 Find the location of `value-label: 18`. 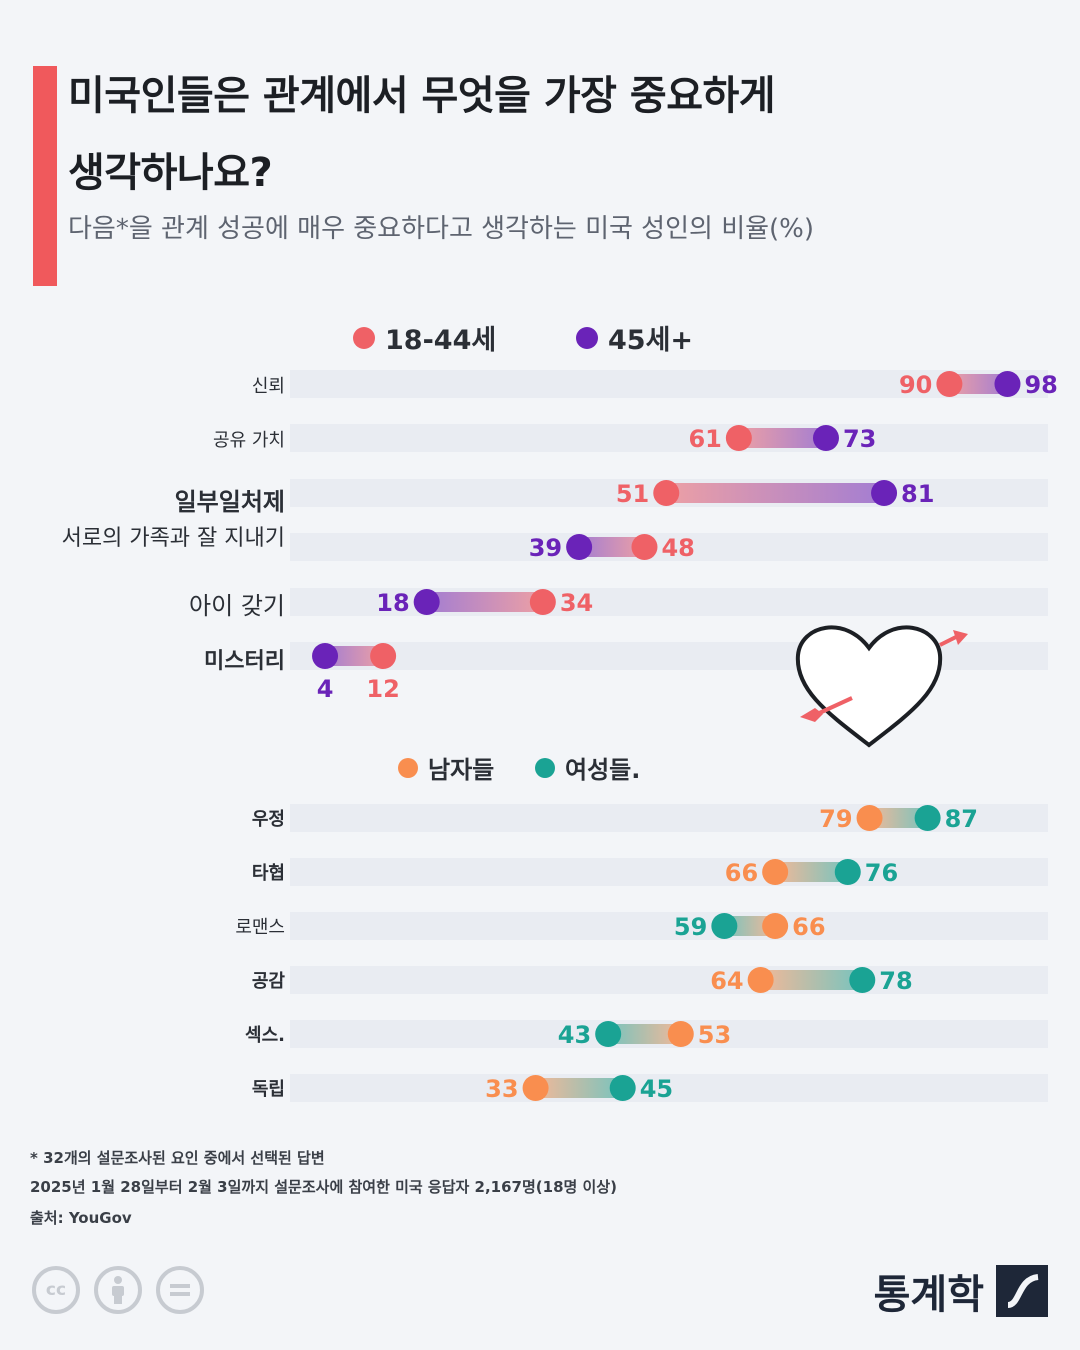

value-label: 18 is located at coordinates (392, 603).